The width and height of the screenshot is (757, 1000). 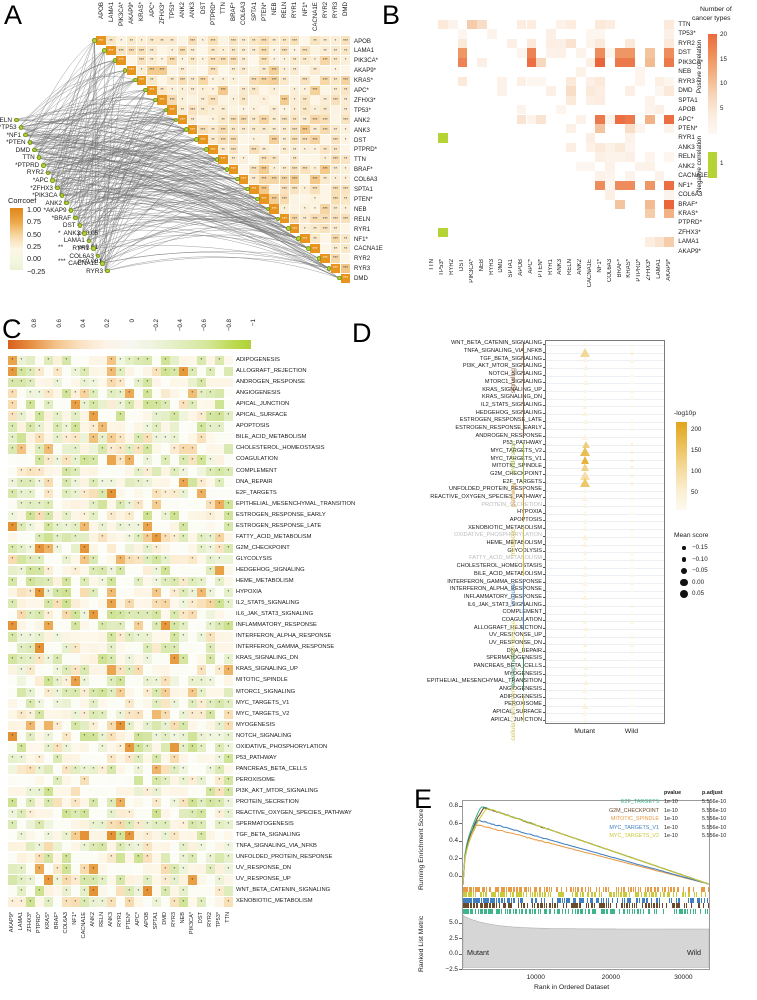 What do you see at coordinates (363, 199) in the screenshot?
I see `panel-a-row-label: PTEN*` at bounding box center [363, 199].